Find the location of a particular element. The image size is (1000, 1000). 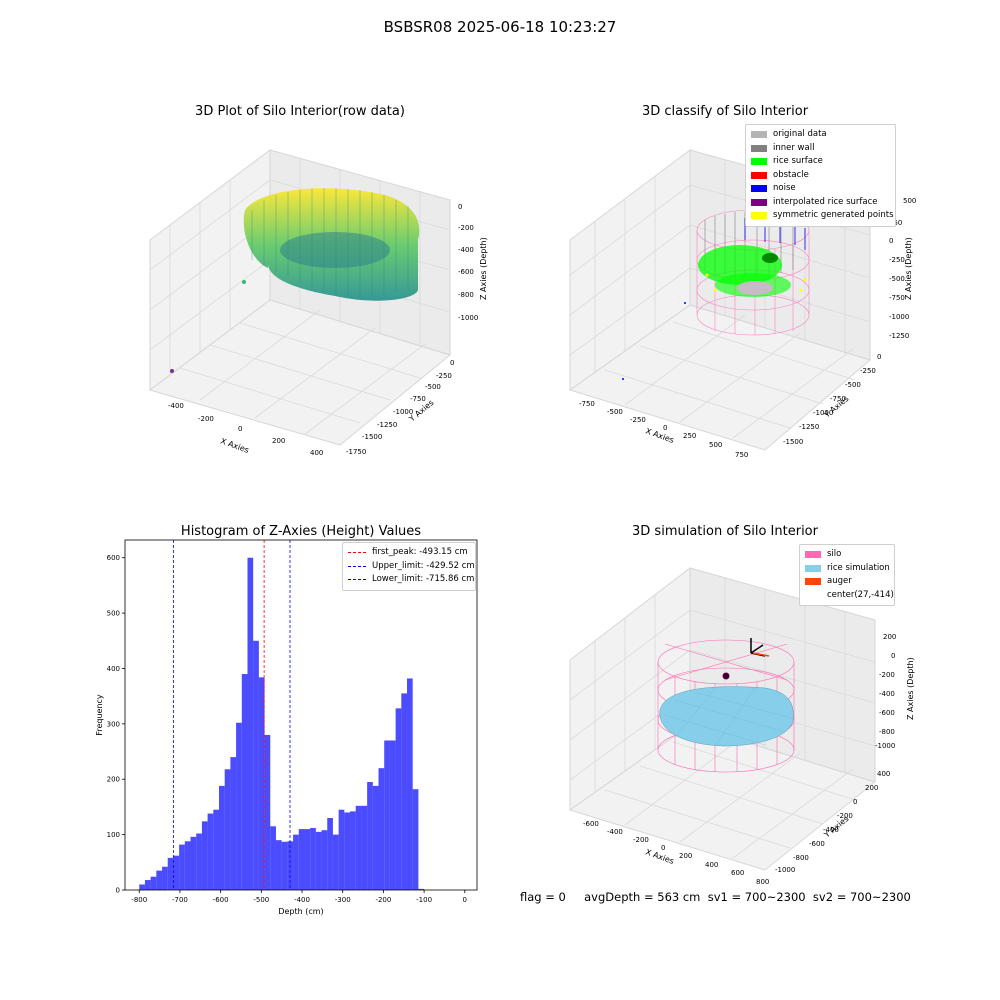

simulation-panel: 3D simulation of Silo Interior is located at coordinates (755, 705).